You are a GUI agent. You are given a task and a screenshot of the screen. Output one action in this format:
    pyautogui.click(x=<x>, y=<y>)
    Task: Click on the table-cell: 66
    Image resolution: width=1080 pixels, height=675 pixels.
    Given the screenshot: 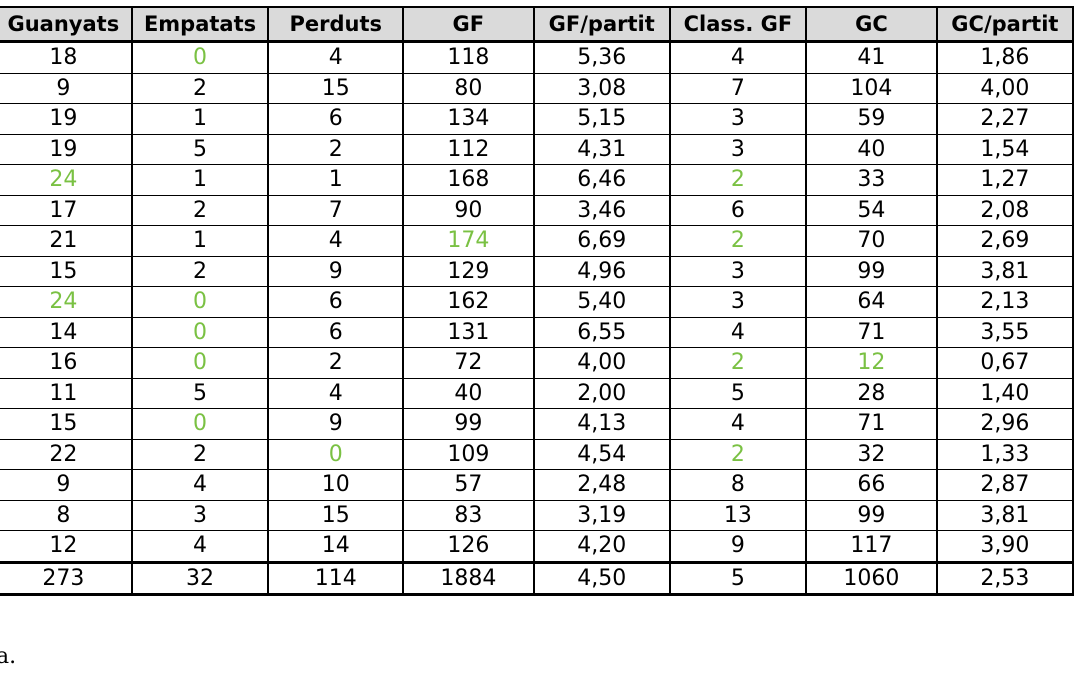 What is the action you would take?
    pyautogui.click(x=871, y=485)
    